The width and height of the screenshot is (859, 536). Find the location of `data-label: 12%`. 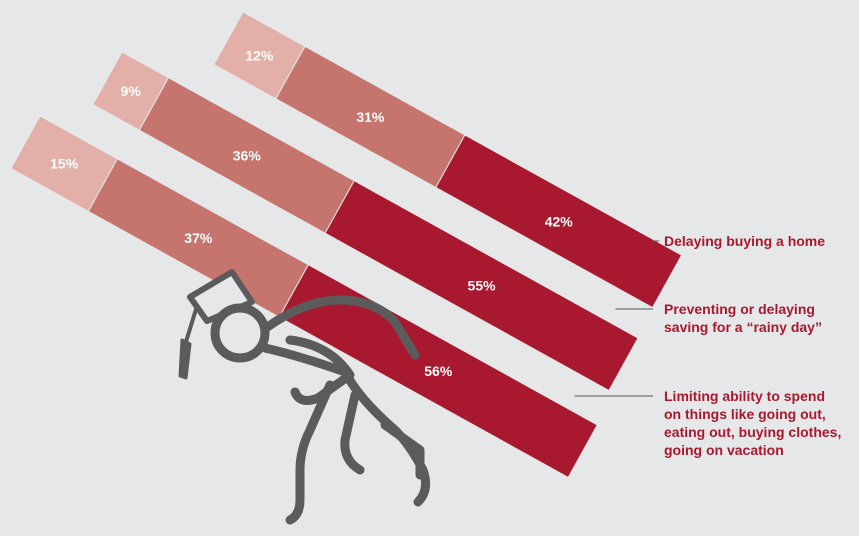

data-label: 12% is located at coordinates (259, 55).